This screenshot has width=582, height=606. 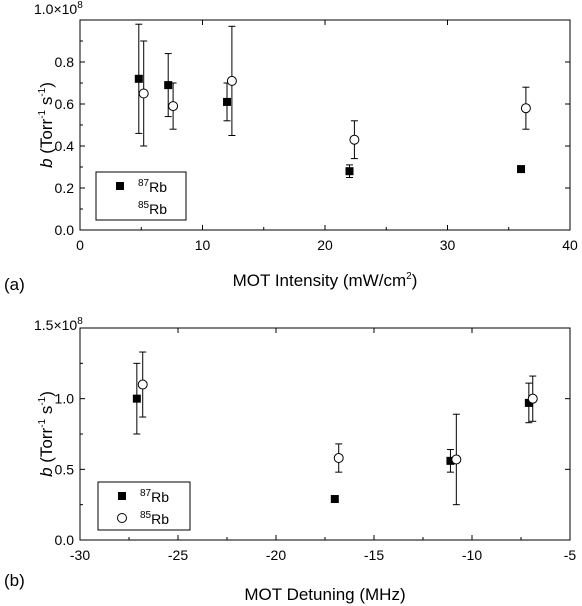 What do you see at coordinates (58, 8) in the screenshot?
I see `y-multiplier-a: 1.0×10⁸` at bounding box center [58, 8].